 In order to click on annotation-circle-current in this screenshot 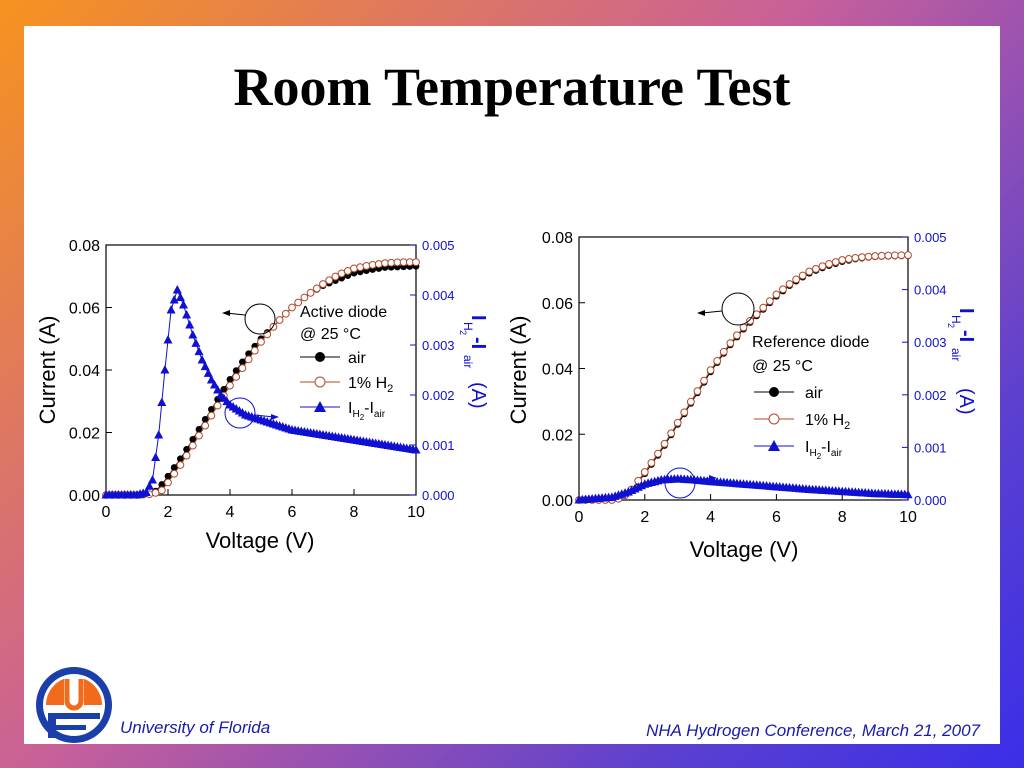, I will do `click(260, 319)`.